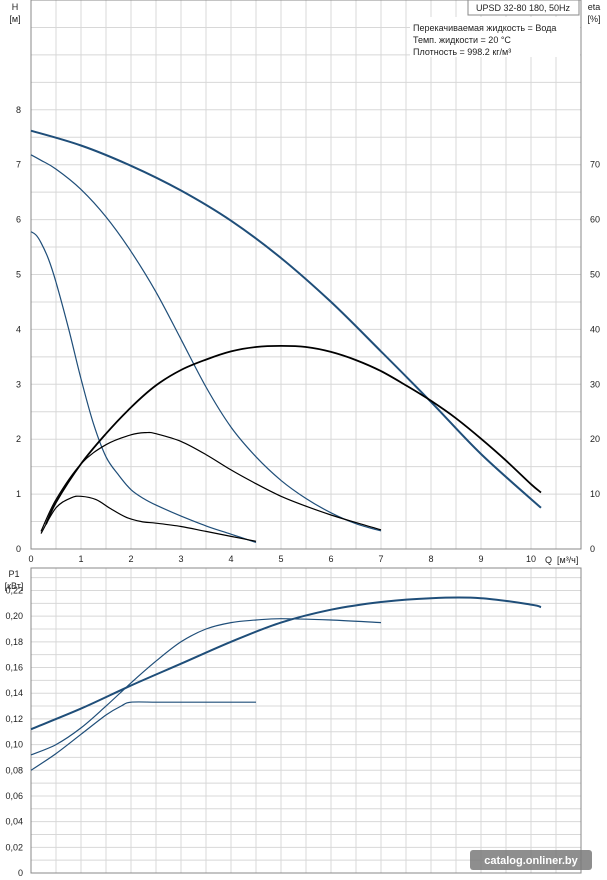 The image size is (607, 880). What do you see at coordinates (14, 822) in the screenshot?
I see `p1-tick-label: 0,04` at bounding box center [14, 822].